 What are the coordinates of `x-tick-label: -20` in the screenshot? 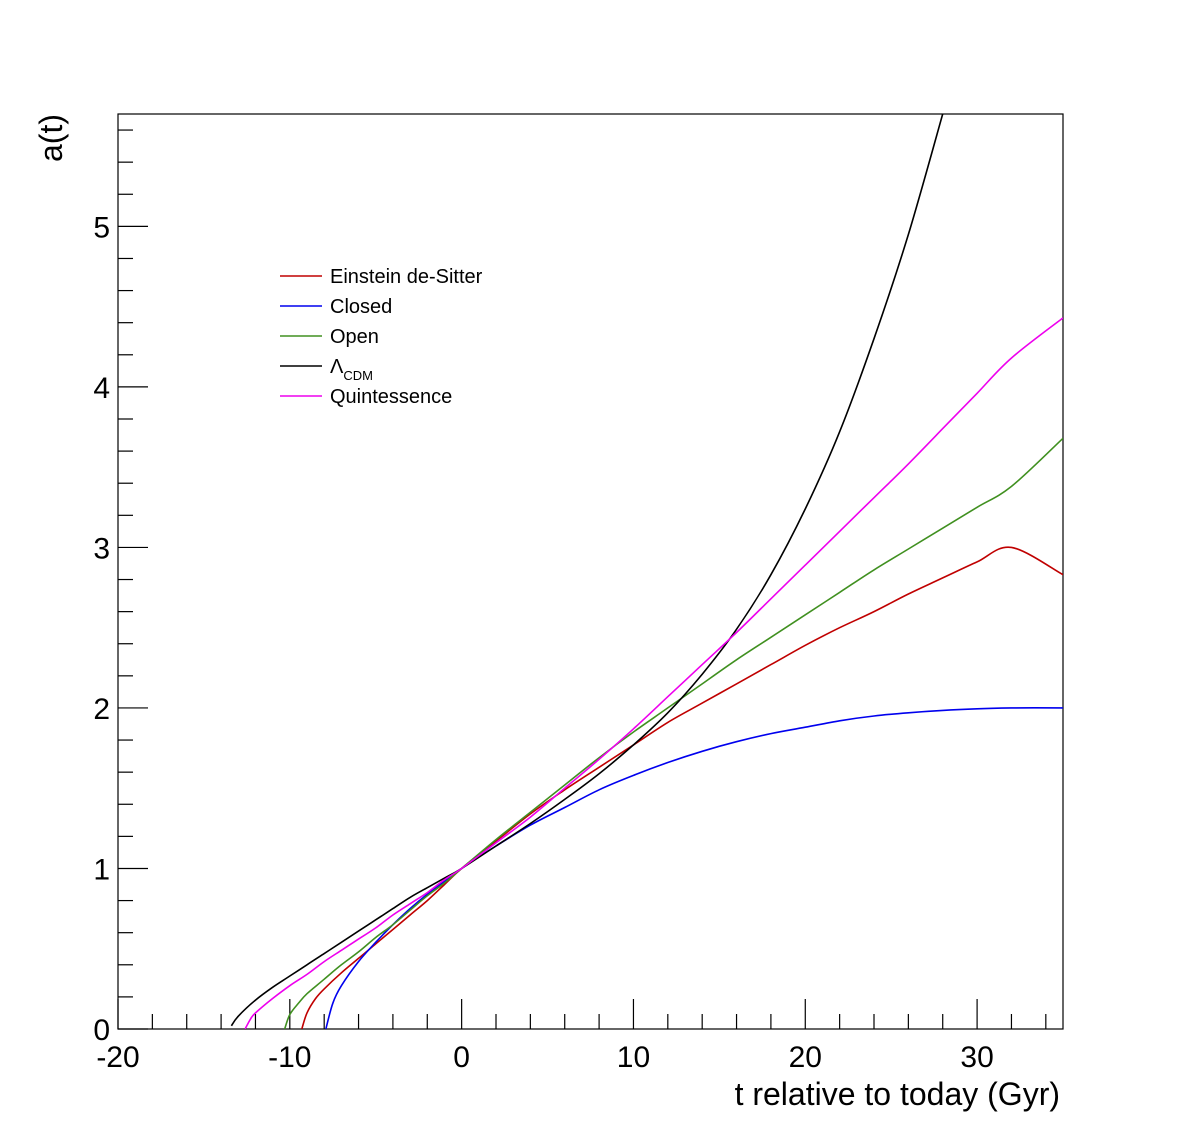 It's located at (117, 1057).